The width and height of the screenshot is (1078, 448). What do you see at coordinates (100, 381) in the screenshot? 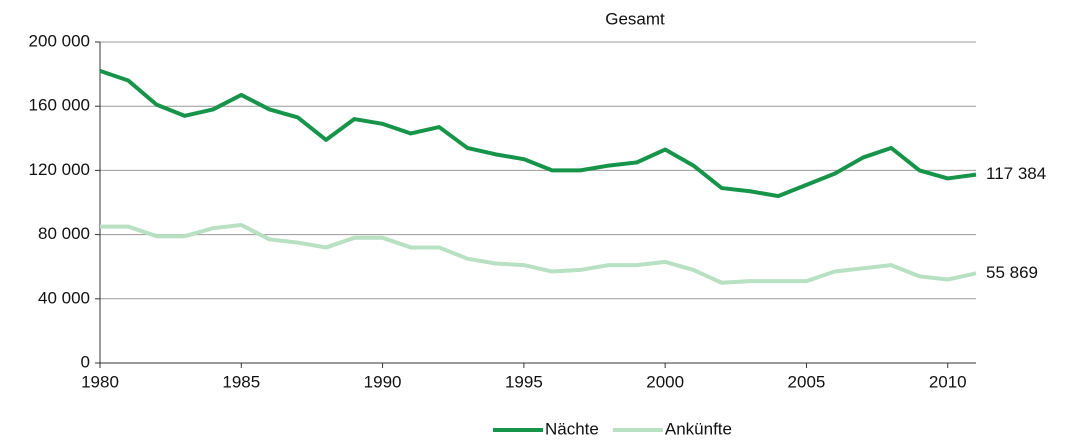
I see `x-tick-label: 1980` at bounding box center [100, 381].